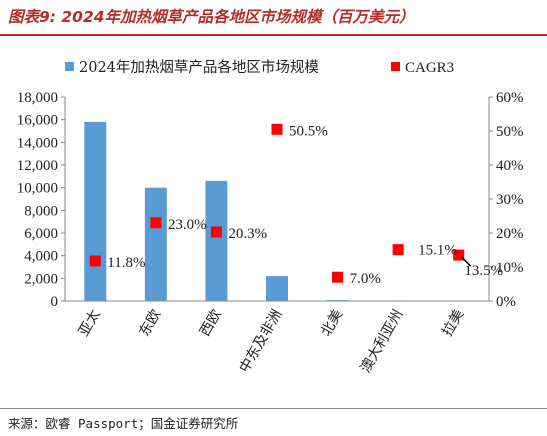 The image size is (547, 436). I want to click on left-tick-label: 10,000, so click(37, 189).